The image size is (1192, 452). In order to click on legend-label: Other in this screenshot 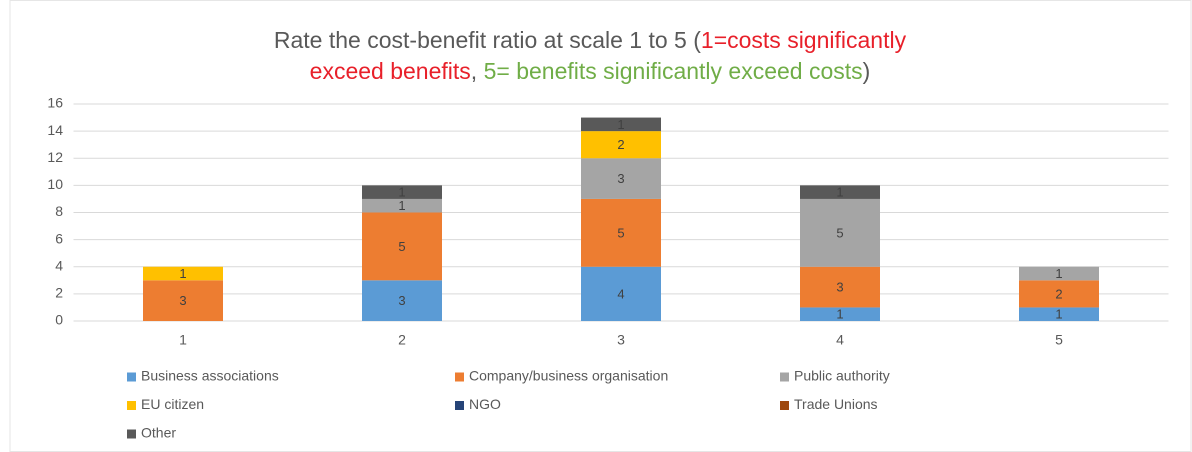, I will do `click(158, 433)`.